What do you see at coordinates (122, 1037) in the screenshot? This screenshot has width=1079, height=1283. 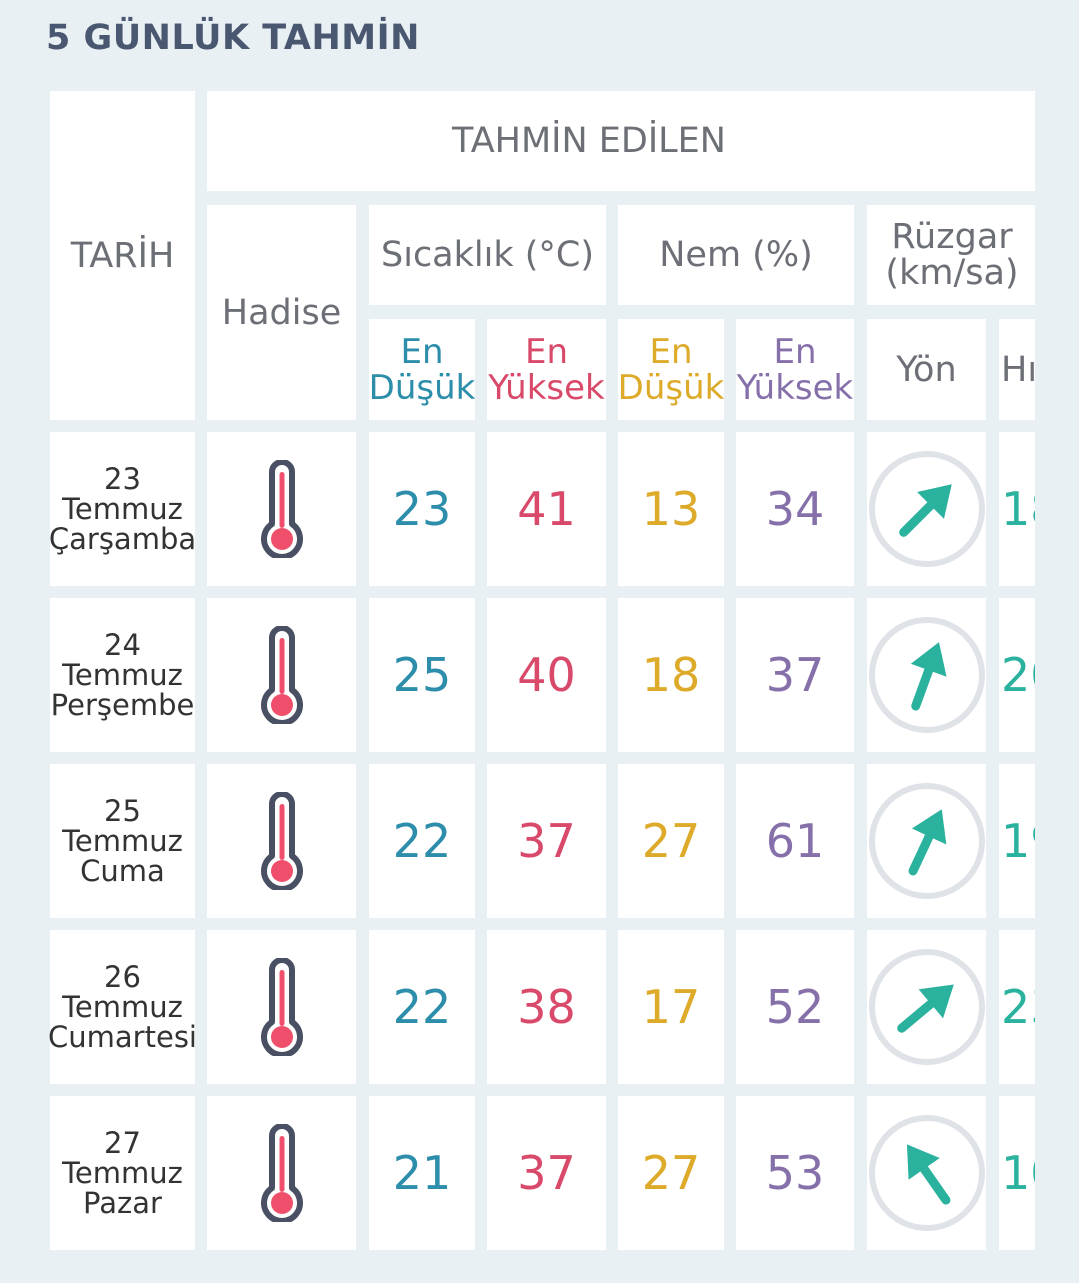 I see `date-weekday: Cumartesi` at bounding box center [122, 1037].